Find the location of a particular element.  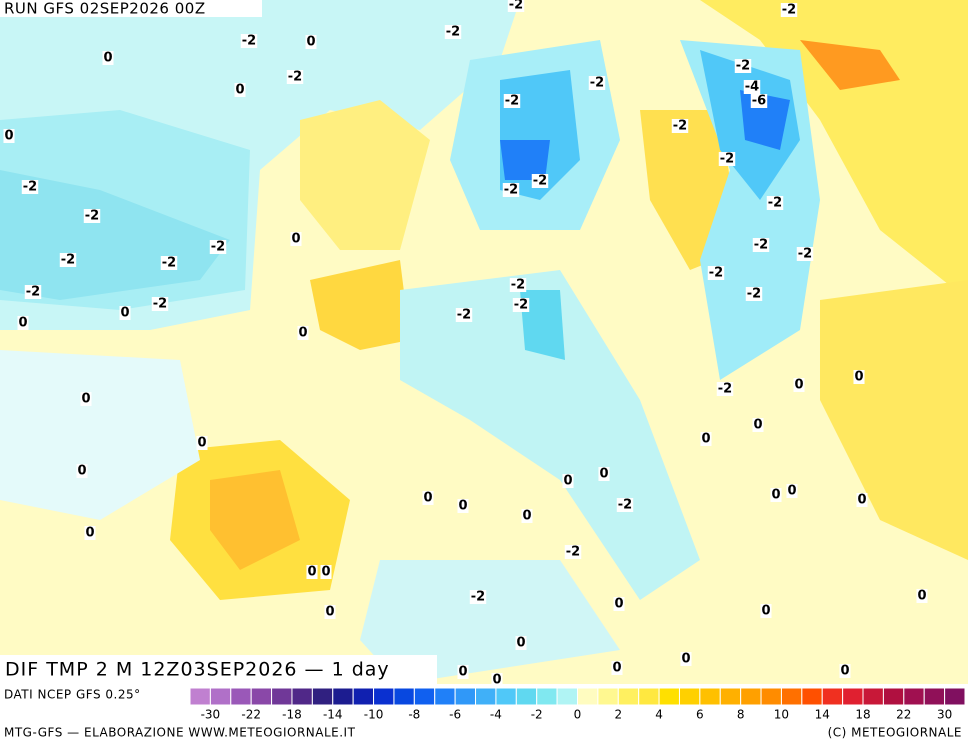

colorbar-tick-label: 18 is located at coordinates (862, 715).